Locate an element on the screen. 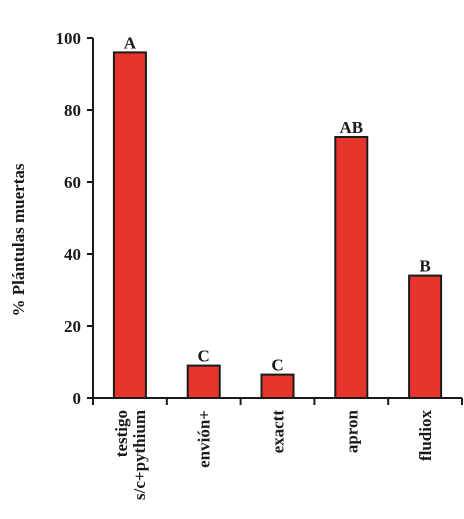 The width and height of the screenshot is (464, 519). category-label: apron is located at coordinates (351, 431).